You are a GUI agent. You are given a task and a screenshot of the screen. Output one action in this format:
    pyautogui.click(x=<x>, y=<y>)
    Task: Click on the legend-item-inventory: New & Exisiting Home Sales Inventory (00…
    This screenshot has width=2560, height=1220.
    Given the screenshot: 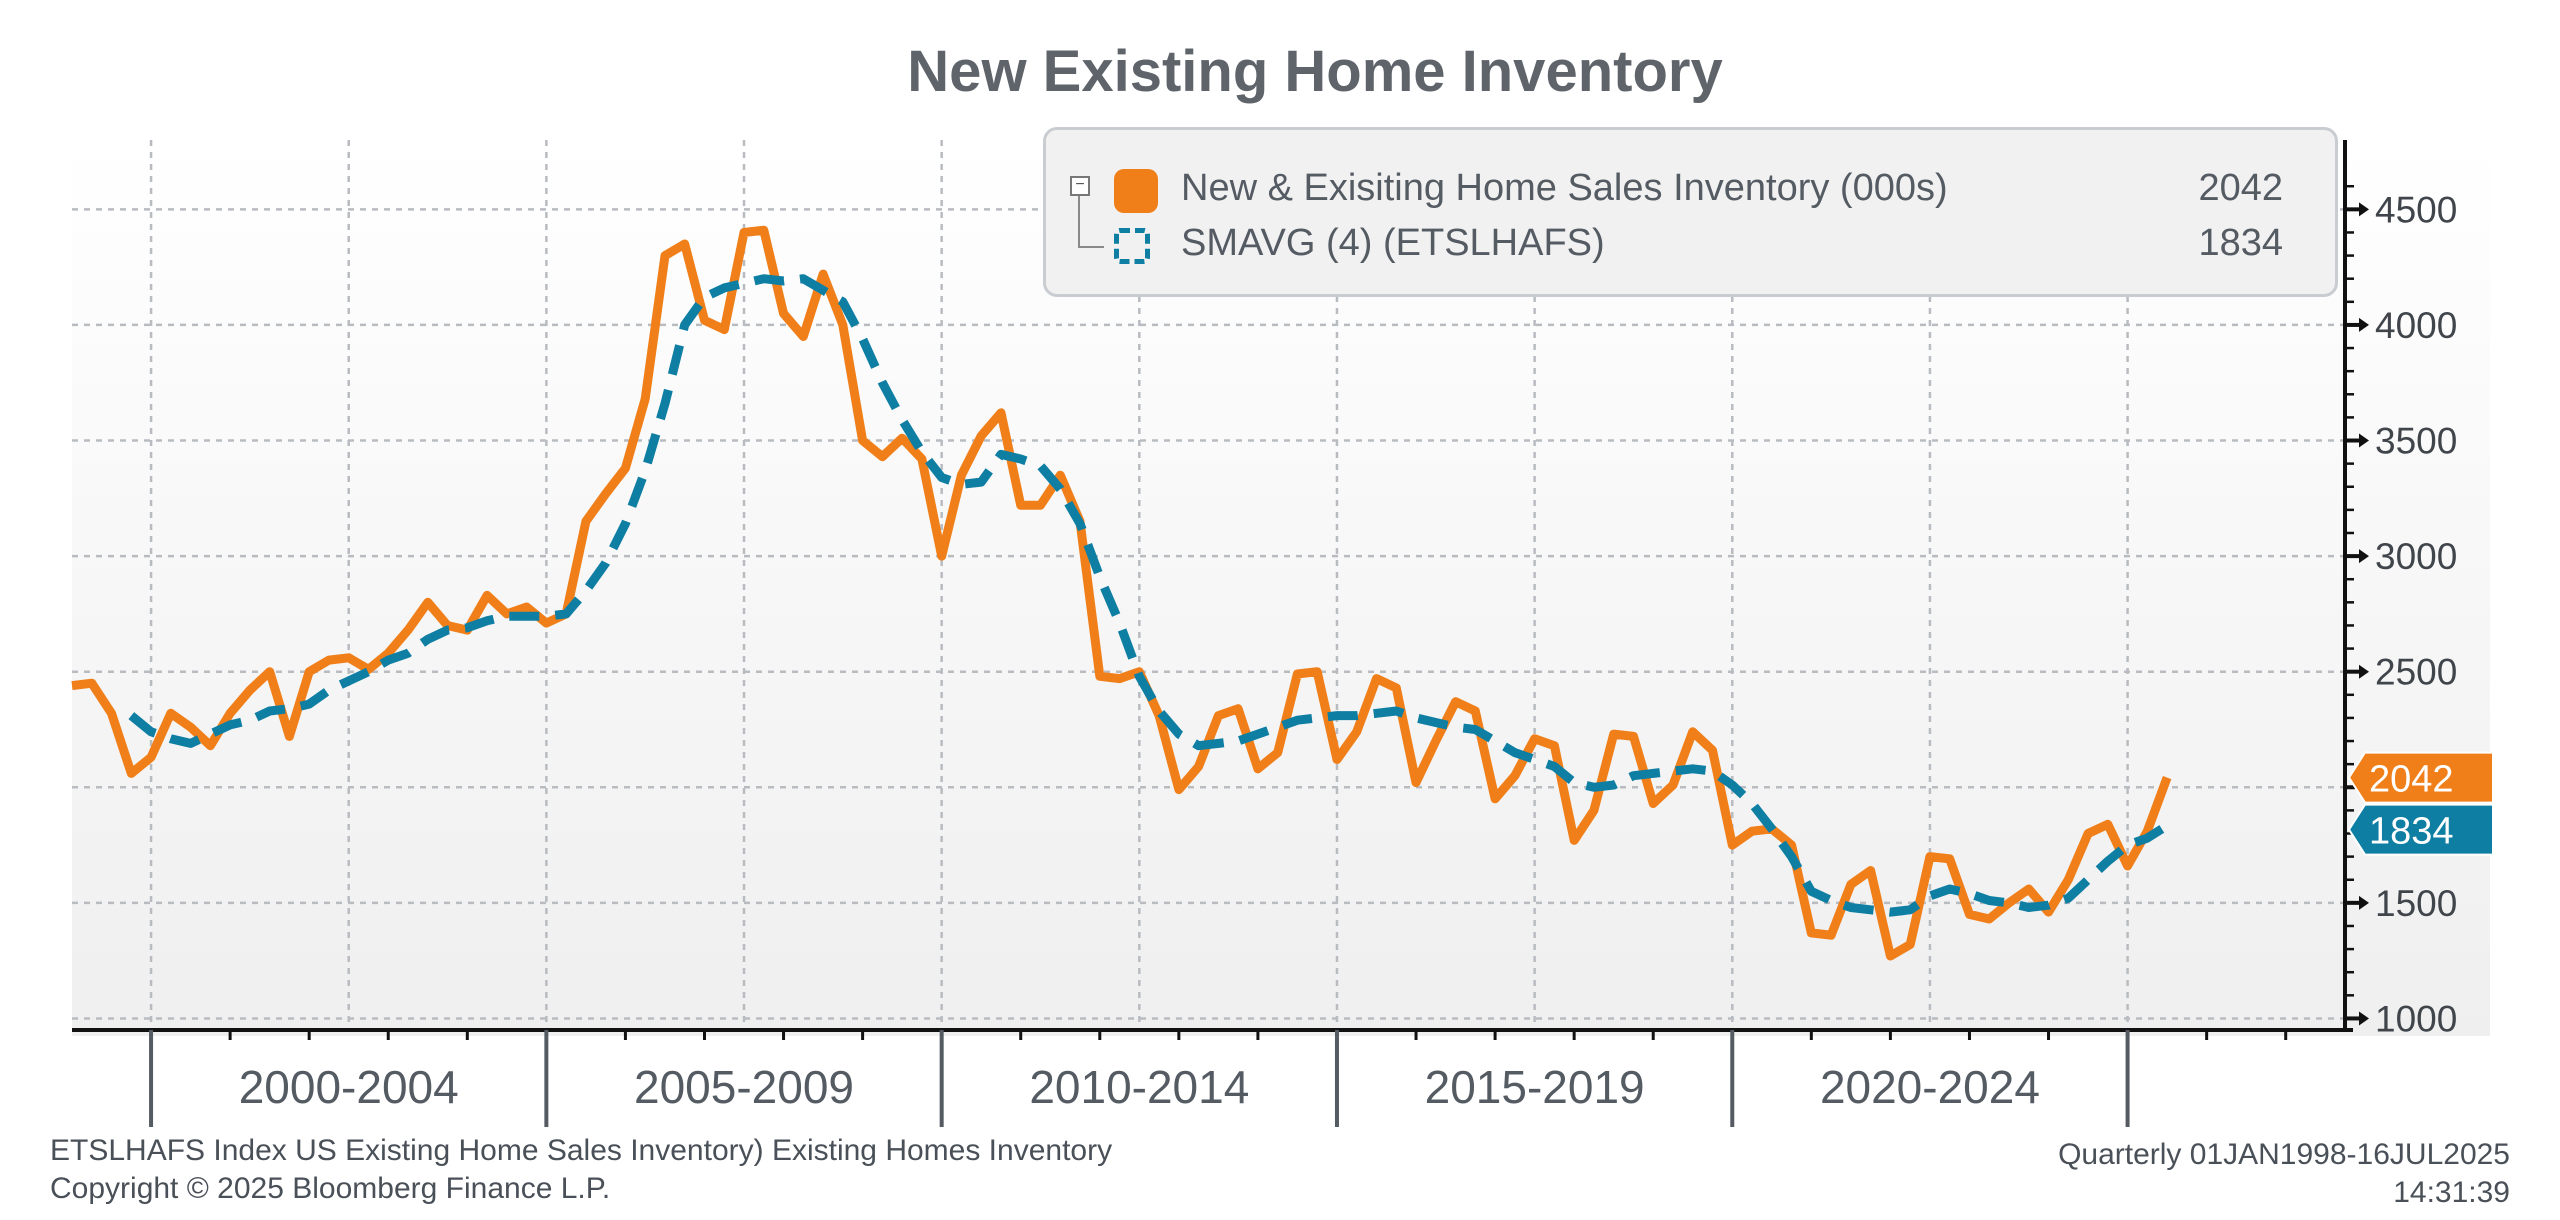 What is the action you would take?
    pyautogui.click(x=1690, y=192)
    